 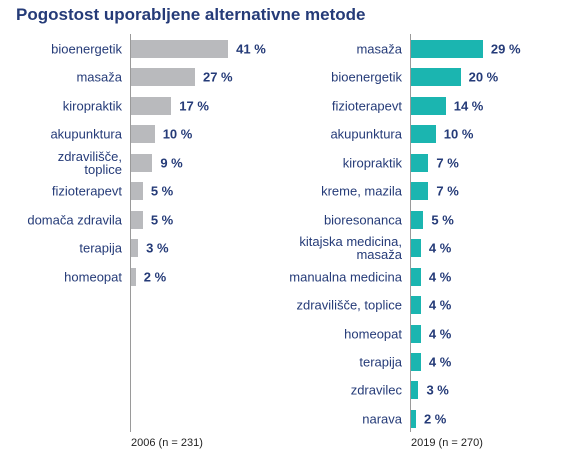 What do you see at coordinates (171, 163) in the screenshot?
I see `value-label: 9 %` at bounding box center [171, 163].